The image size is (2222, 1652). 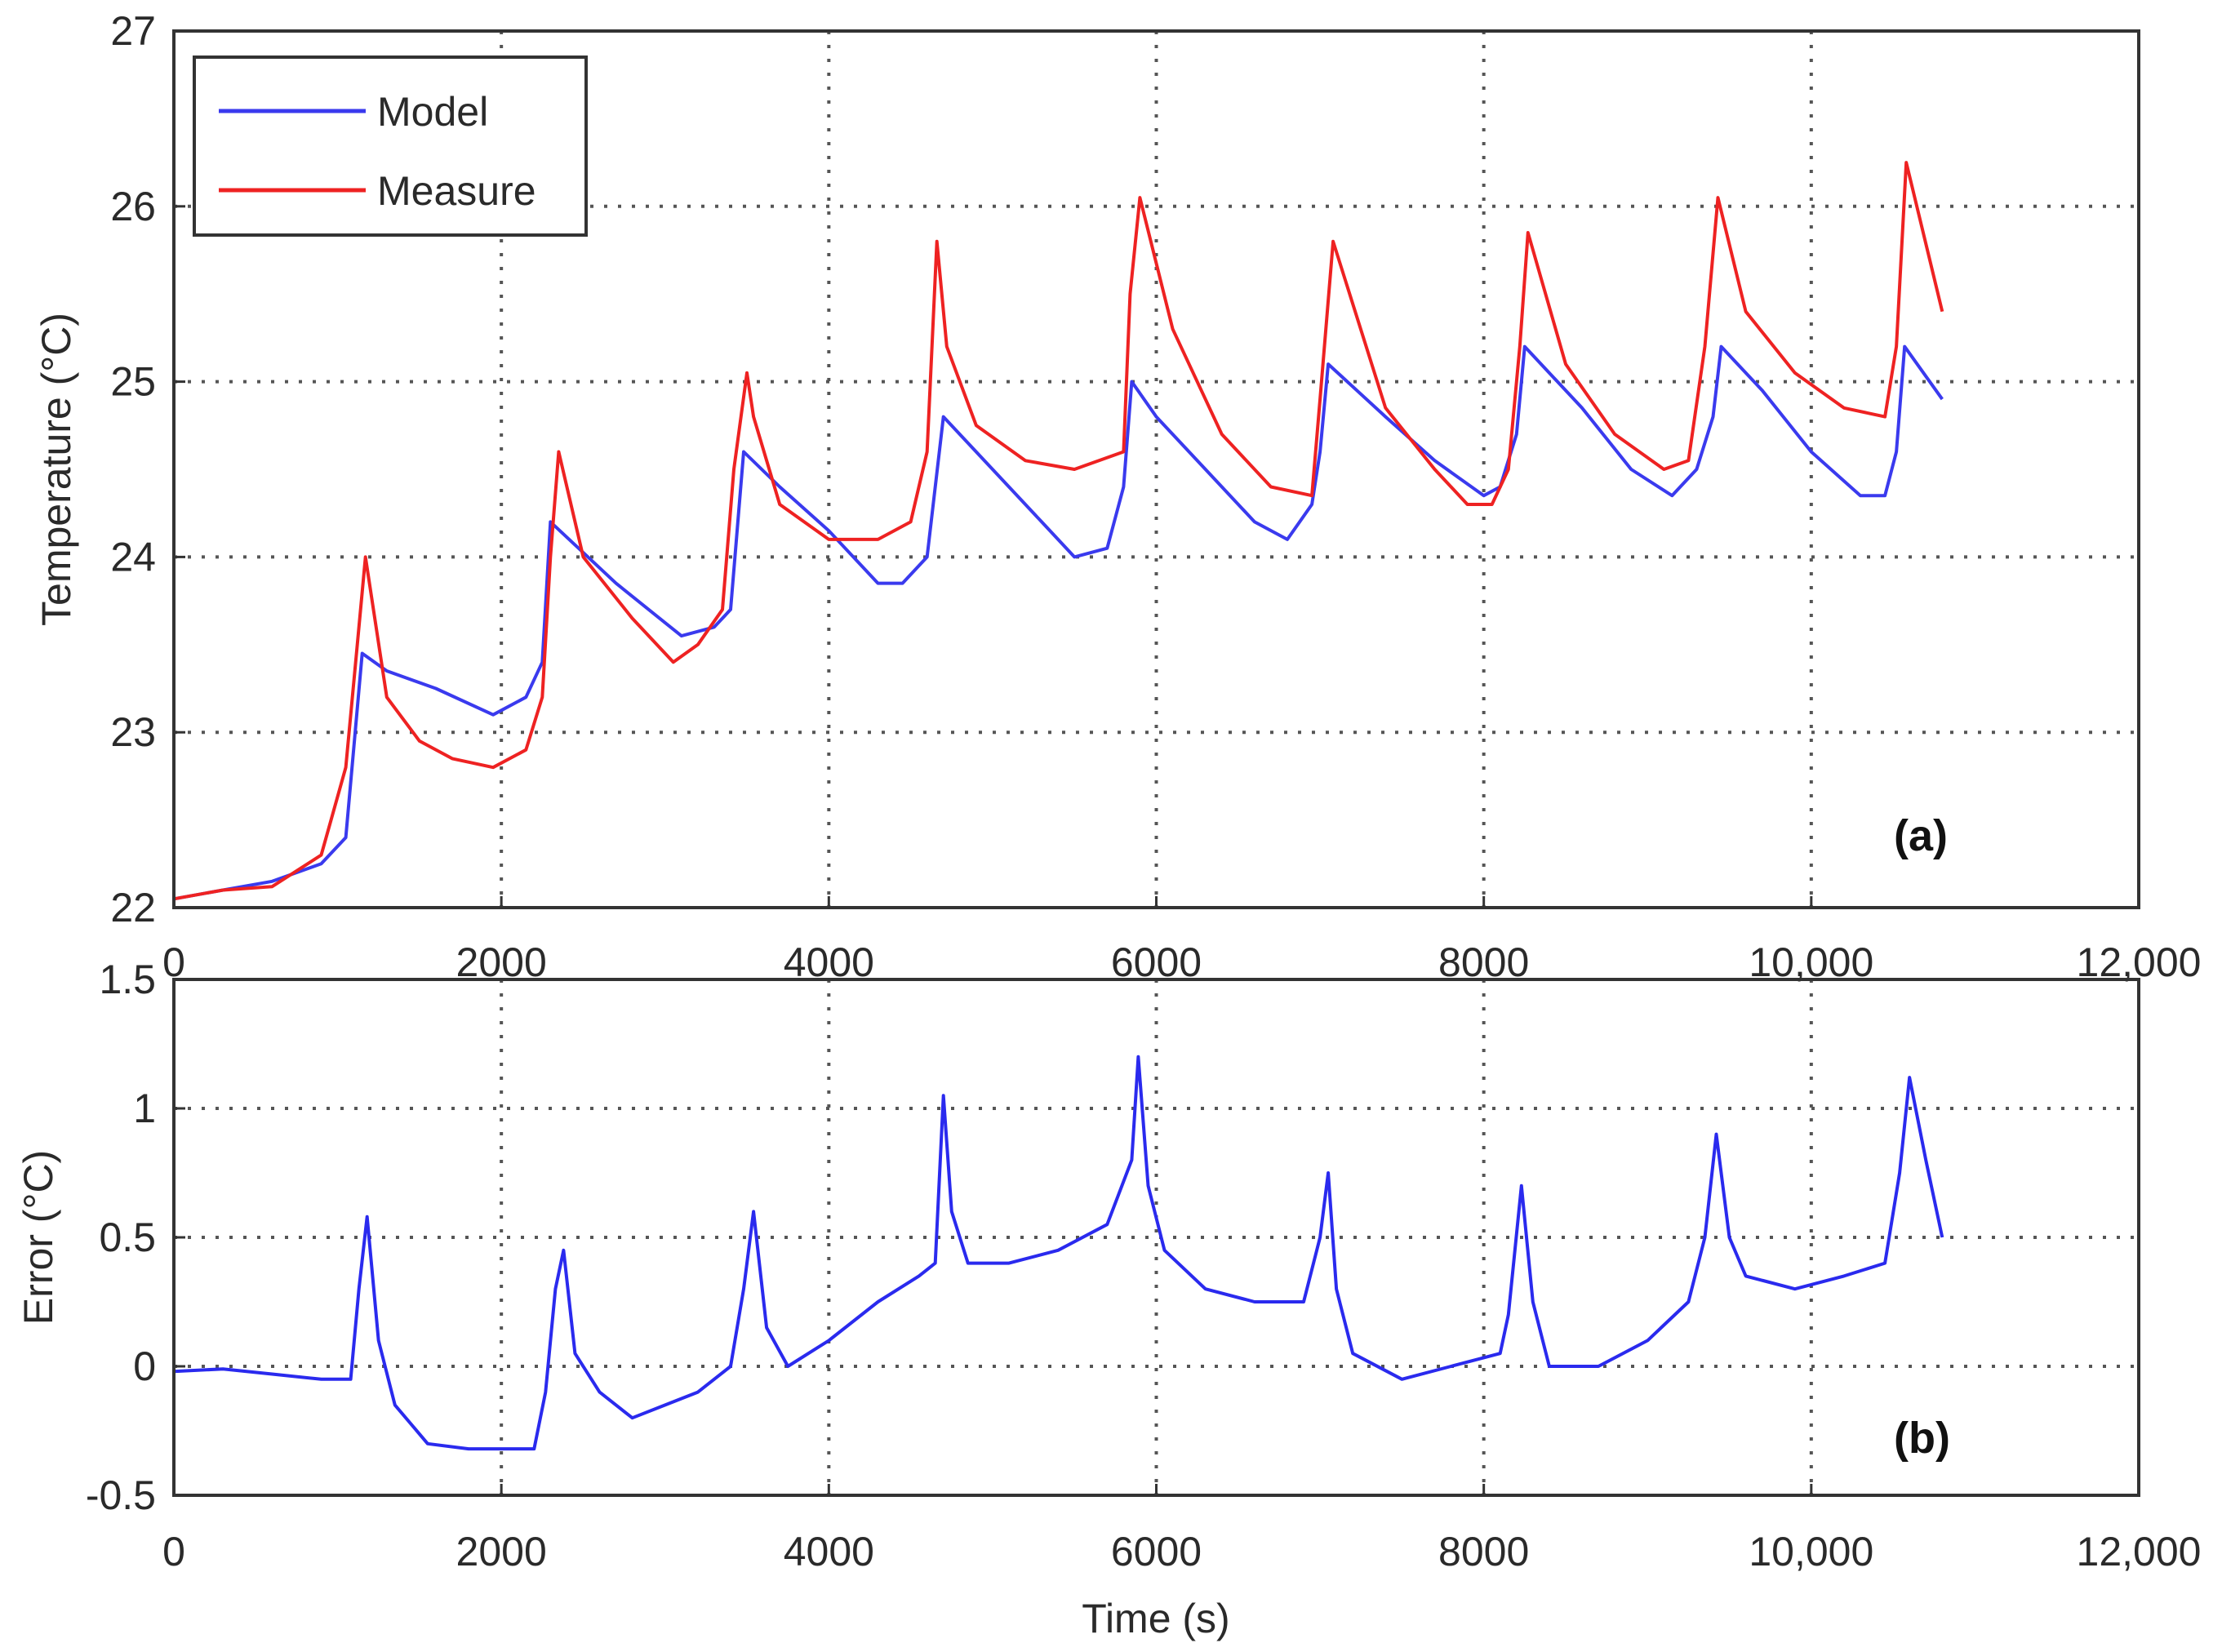 I want to click on y-tick-label: 25, so click(x=133, y=382).